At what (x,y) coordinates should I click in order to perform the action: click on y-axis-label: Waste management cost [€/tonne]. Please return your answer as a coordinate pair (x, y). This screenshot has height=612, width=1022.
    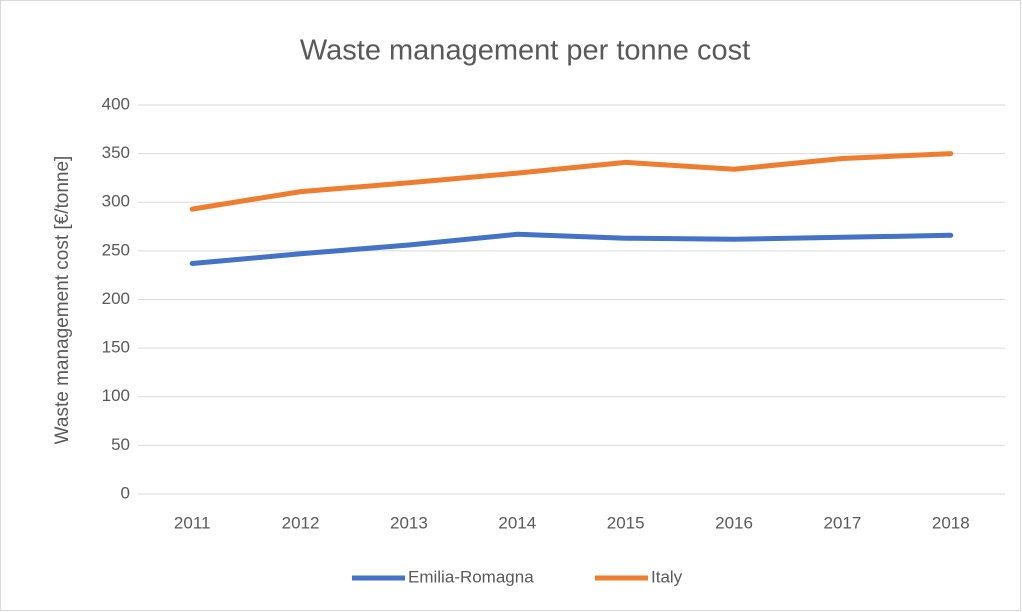
    Looking at the image, I should click on (62, 300).